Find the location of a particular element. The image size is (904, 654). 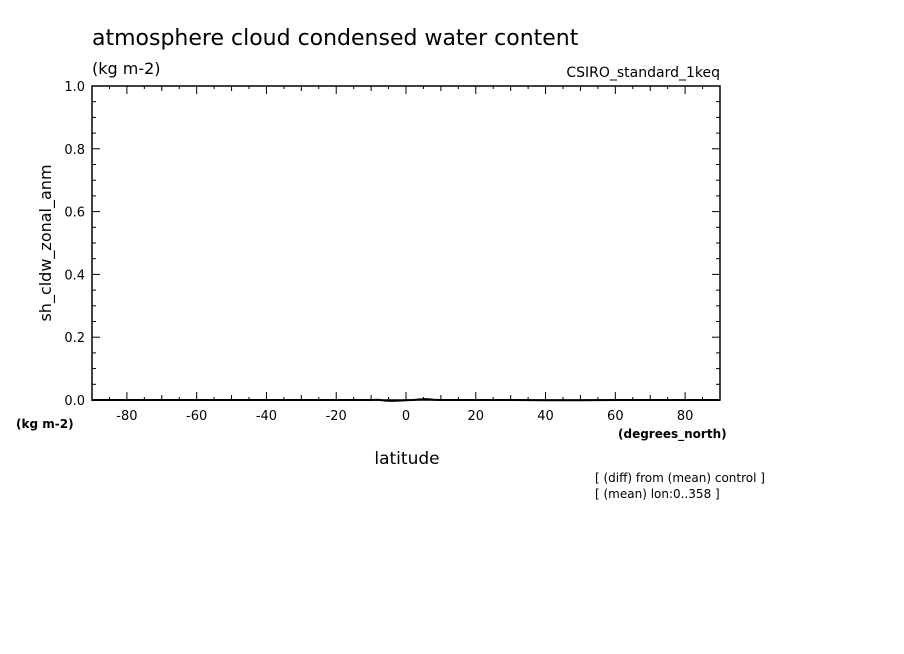

x-tick-label: -80 is located at coordinates (126, 416).